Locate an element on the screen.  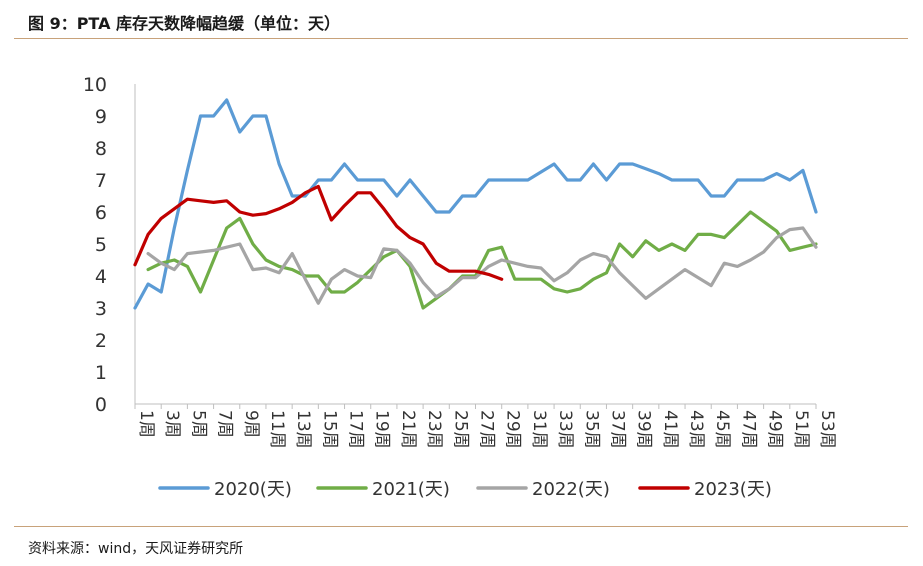
x-tick-label: 49周 is located at coordinates (775, 429).